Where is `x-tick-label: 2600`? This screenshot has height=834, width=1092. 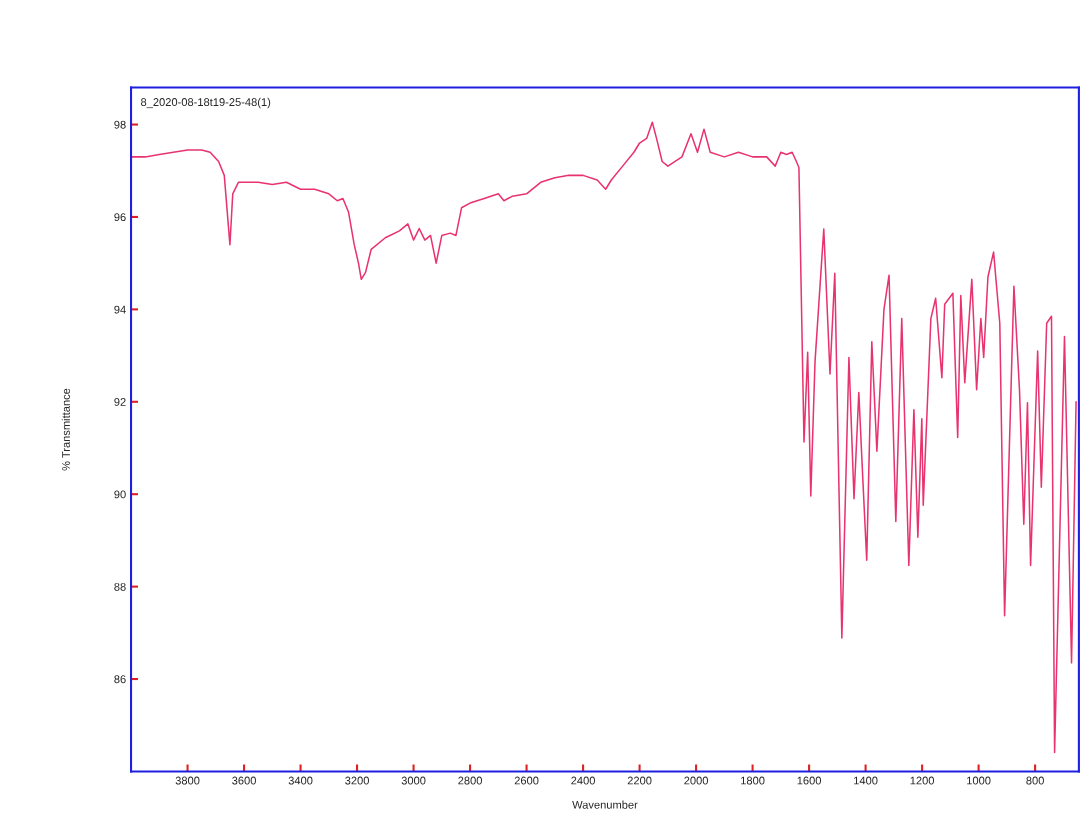
x-tick-label: 2600 is located at coordinates (526, 780).